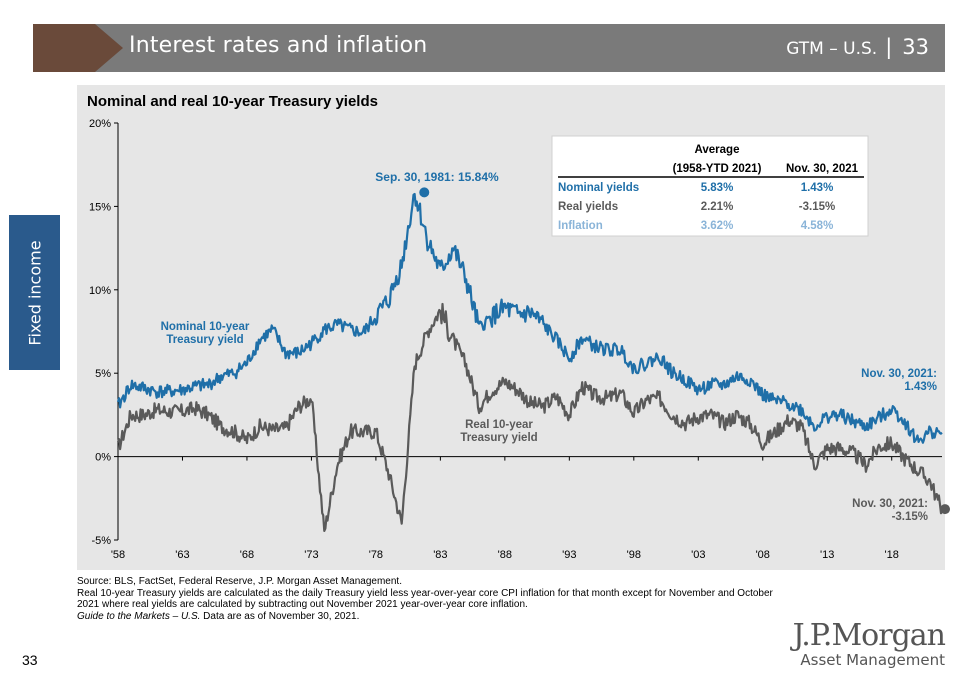 This screenshot has width=975, height=679. What do you see at coordinates (717, 207) in the screenshot?
I see `table-row-average: 2.21%` at bounding box center [717, 207].